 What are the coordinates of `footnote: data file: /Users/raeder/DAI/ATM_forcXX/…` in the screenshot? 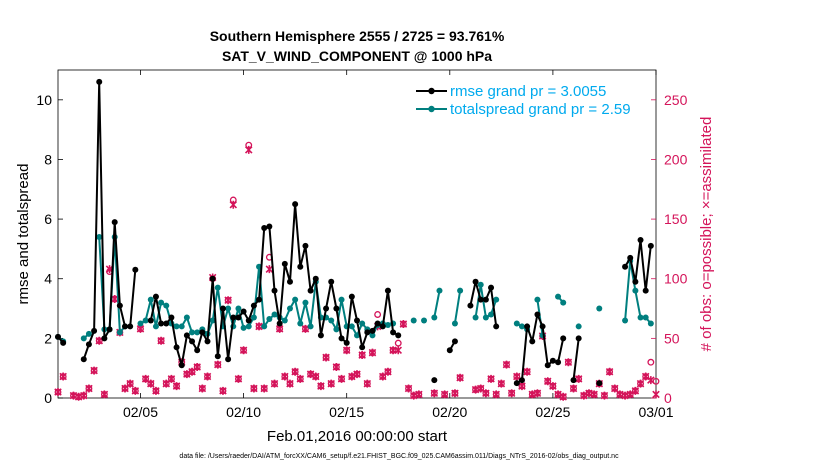 It's located at (399, 456).